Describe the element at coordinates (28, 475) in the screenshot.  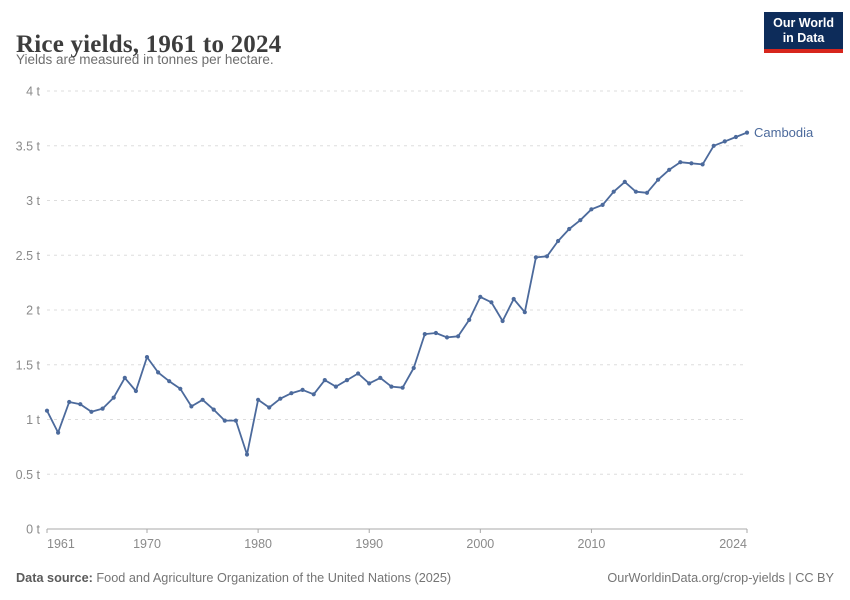
I see `y-axis-tick-label: 0.5 t` at that location.